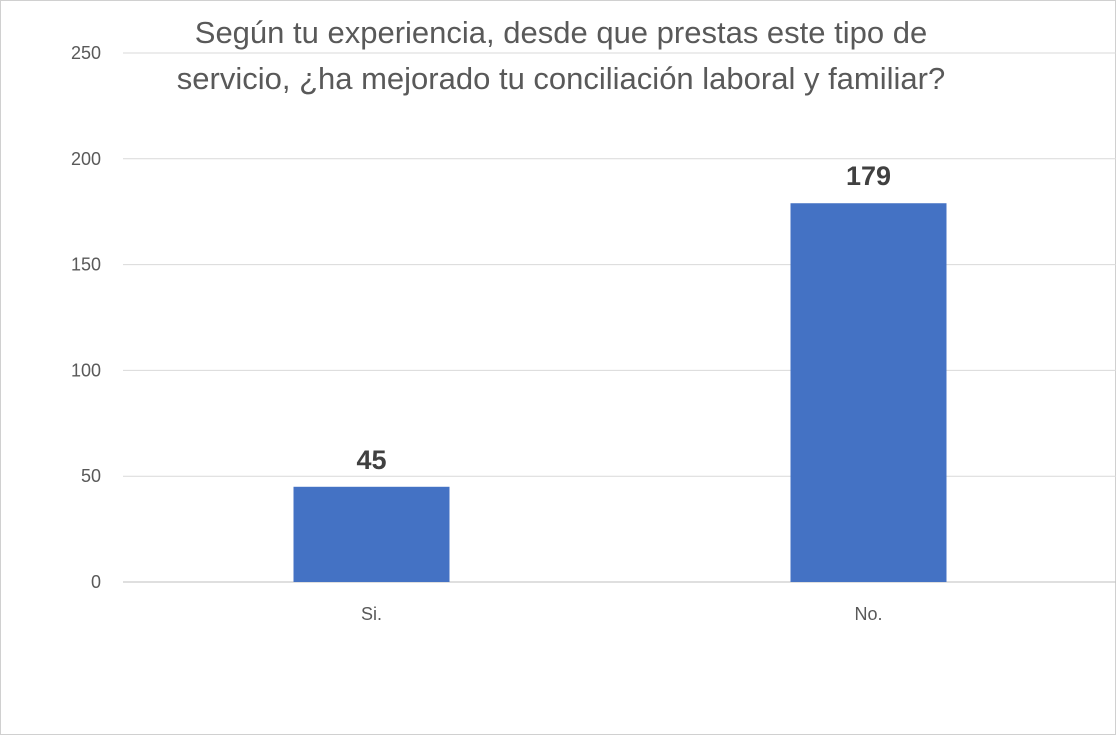 The image size is (1116, 736). I want to click on x-axis-category-labels: Si. No., so click(622, 614).